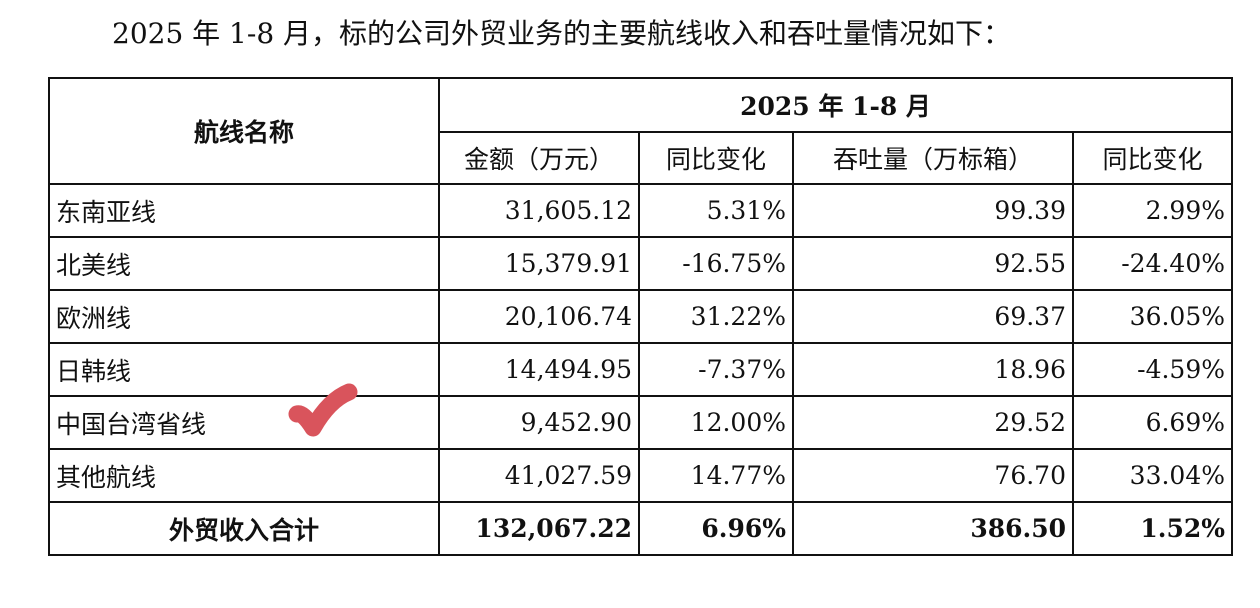  What do you see at coordinates (244, 263) in the screenshot?
I see `route-name-cell: 北美线` at bounding box center [244, 263].